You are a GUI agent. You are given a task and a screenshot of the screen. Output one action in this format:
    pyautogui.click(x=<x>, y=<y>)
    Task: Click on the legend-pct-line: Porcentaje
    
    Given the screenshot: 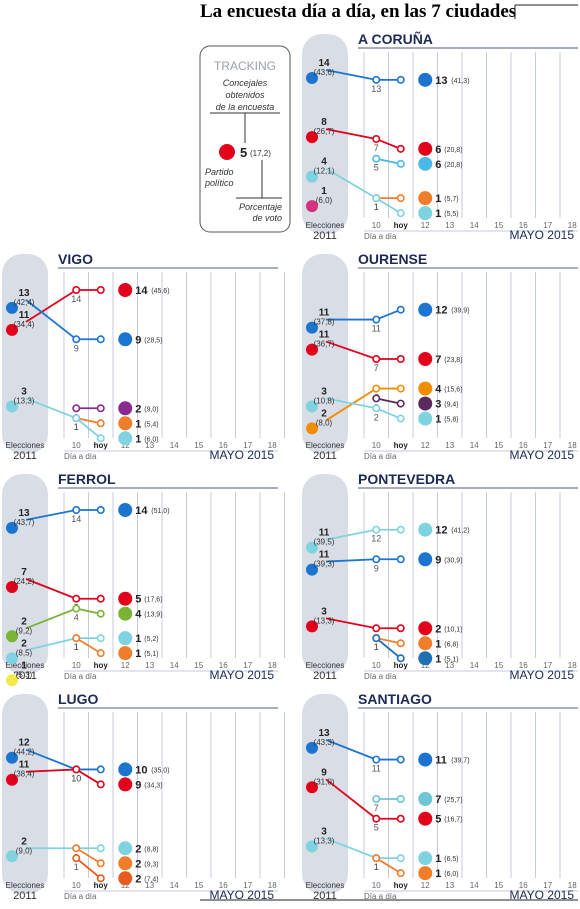 What is the action you would take?
    pyautogui.click(x=260, y=207)
    